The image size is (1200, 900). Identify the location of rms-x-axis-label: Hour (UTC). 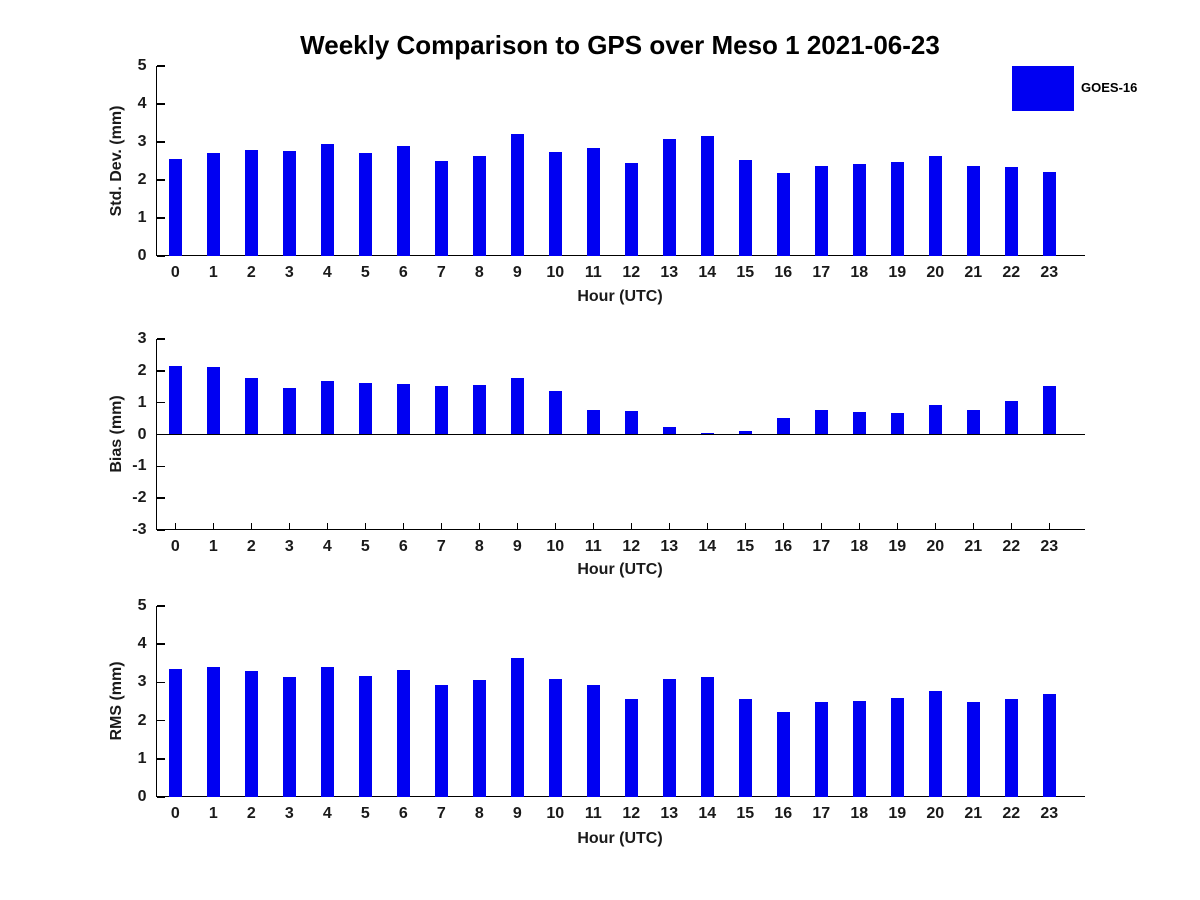
(620, 838).